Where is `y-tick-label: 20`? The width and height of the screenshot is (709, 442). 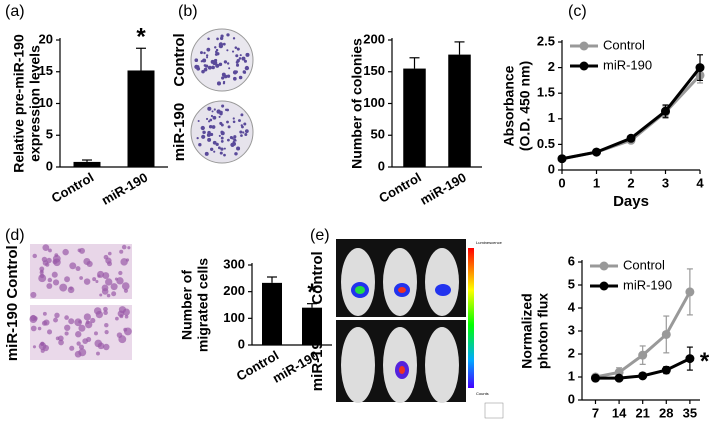
y-tick-label: 20 is located at coordinates (46, 38).